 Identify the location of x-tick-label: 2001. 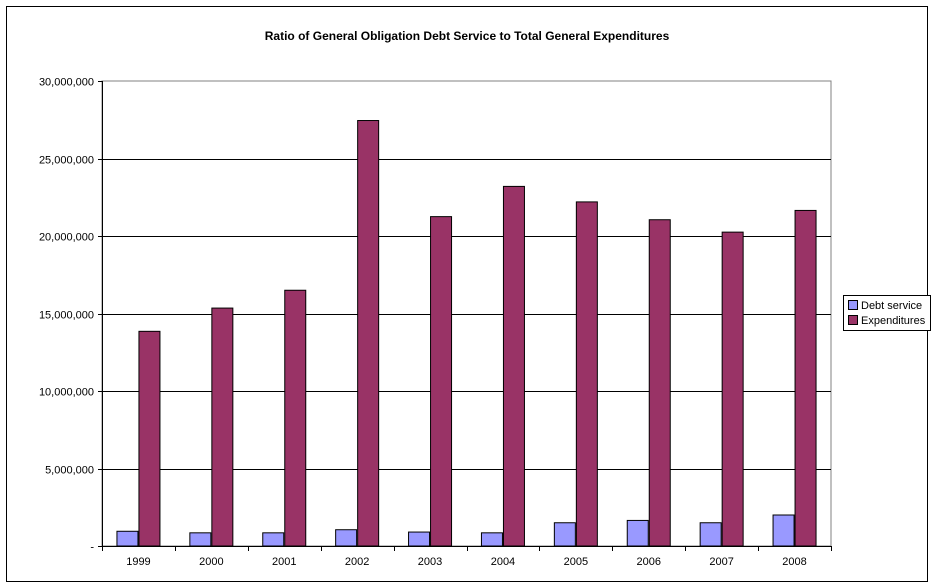
(284, 562).